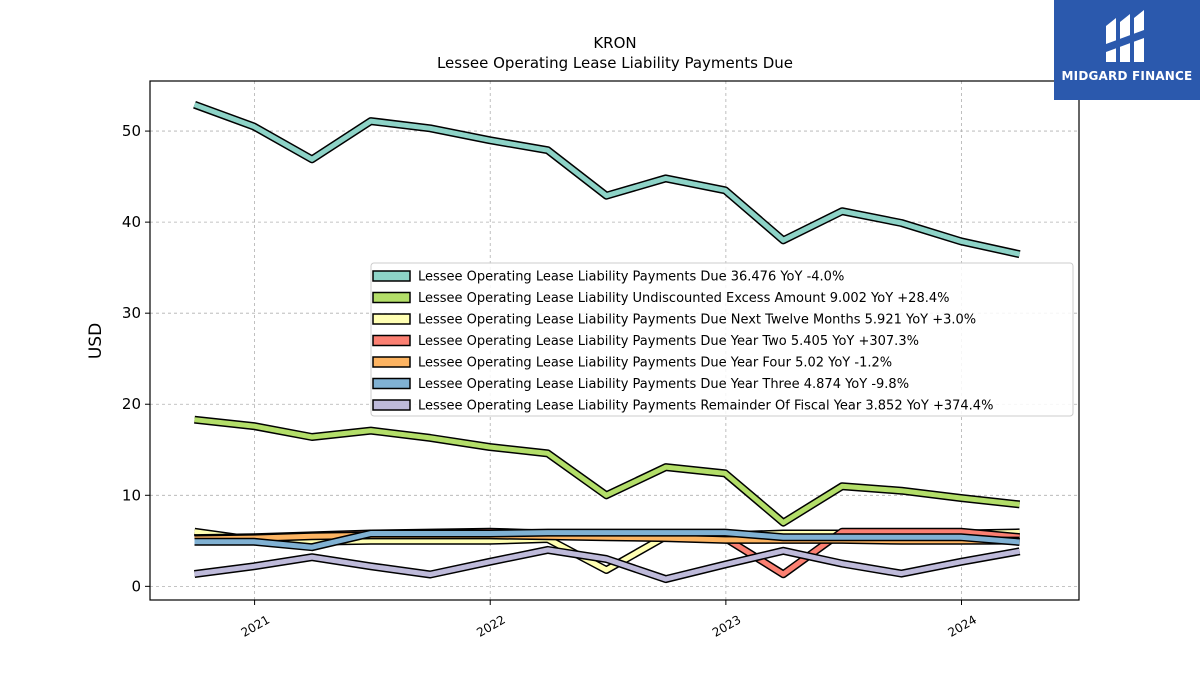 This screenshot has height=675, width=1200. Describe the element at coordinates (131, 131) in the screenshot. I see `y-tick-label: 50` at that location.